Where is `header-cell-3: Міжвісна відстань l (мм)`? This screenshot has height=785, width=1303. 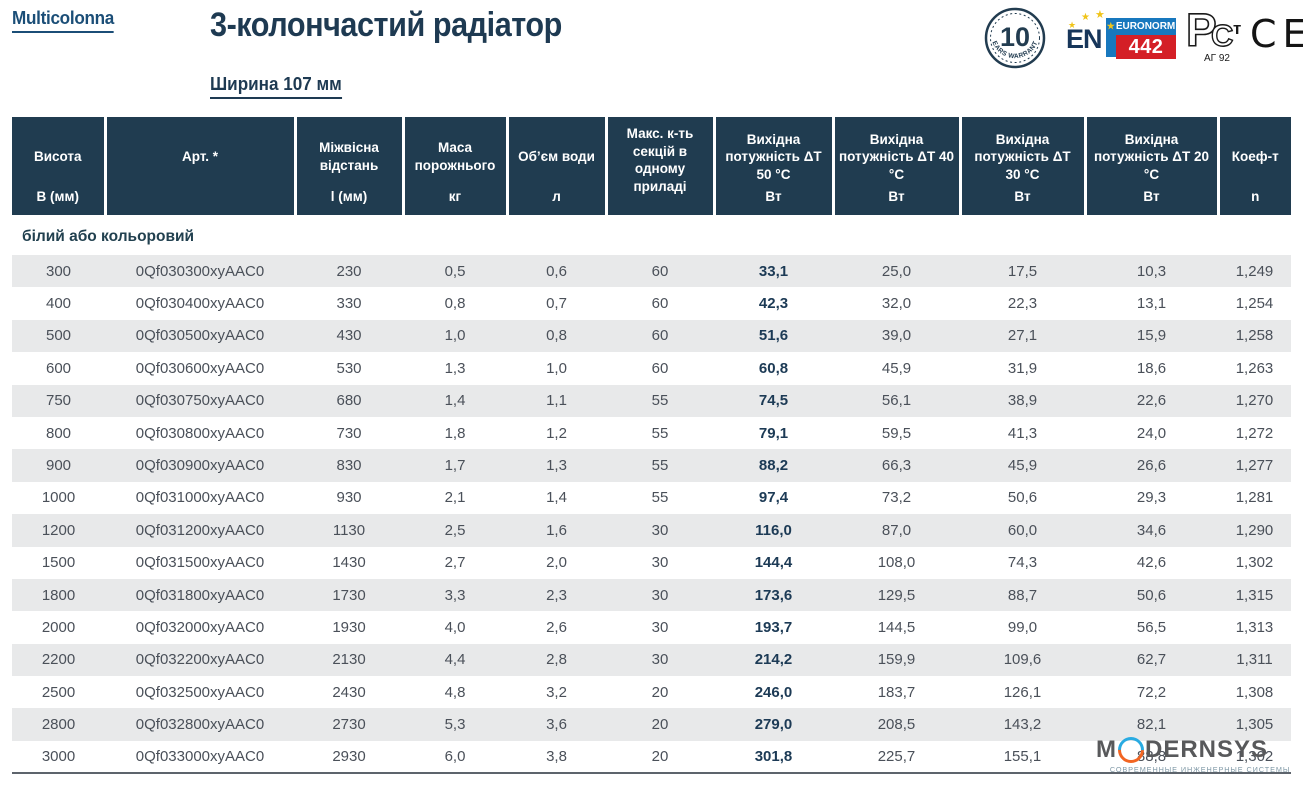
header-cell-3: Міжвісна відстань l (мм) is located at coordinates (350, 166).